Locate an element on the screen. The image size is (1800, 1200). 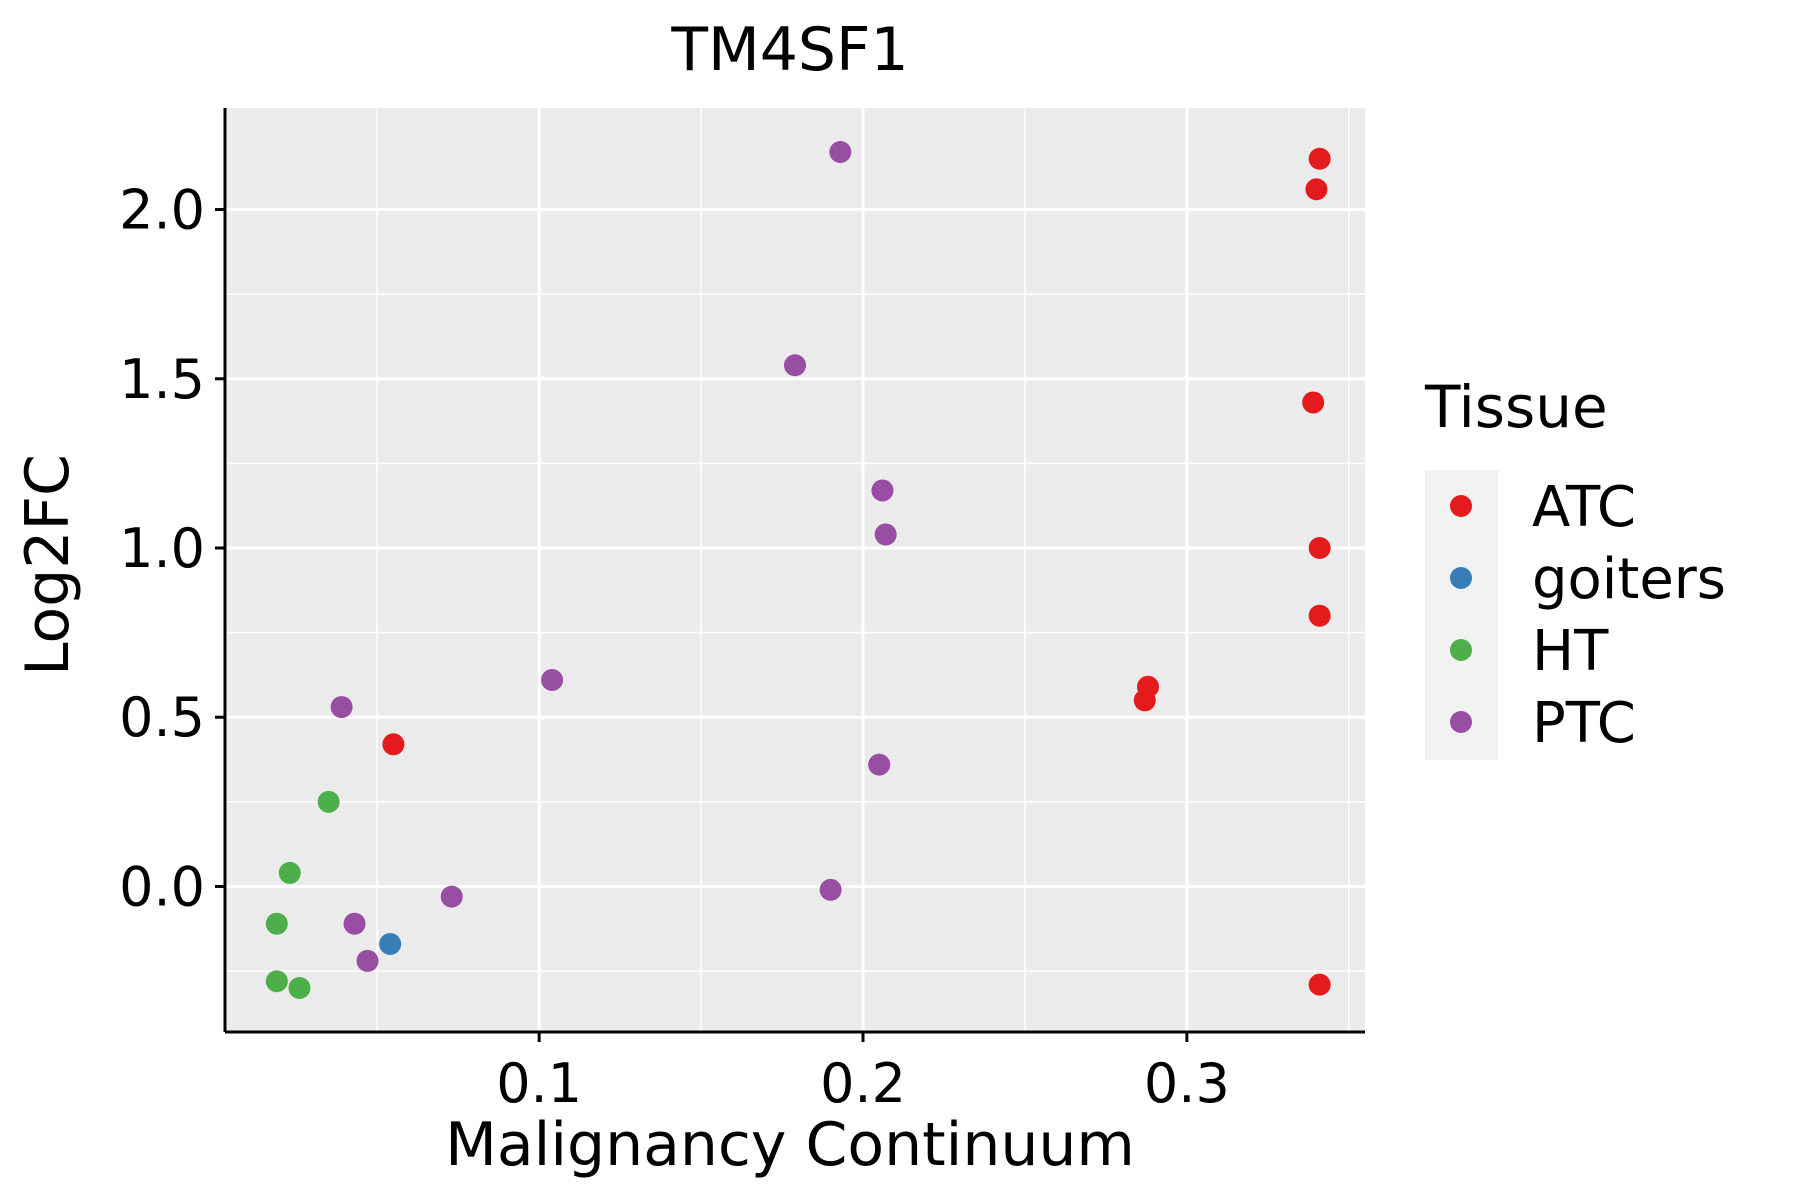
y-tick-label: 0.0 is located at coordinates (162, 886).